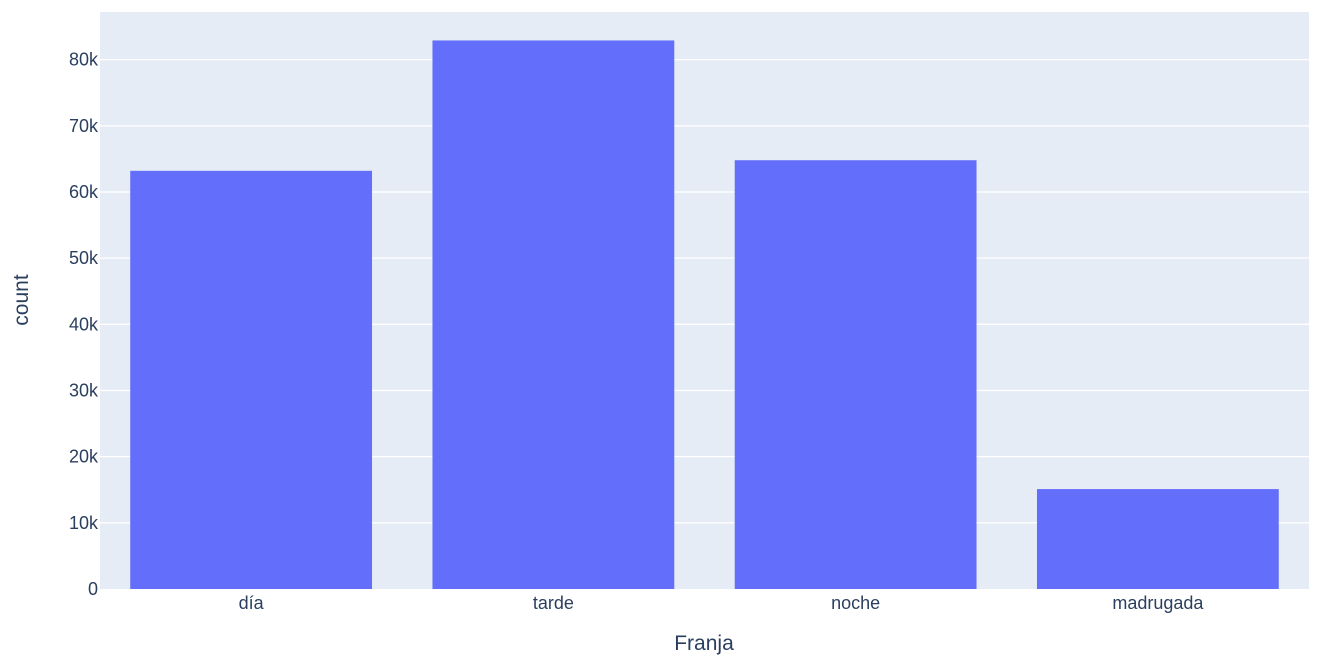 This screenshot has height=670, width=1328. What do you see at coordinates (704, 643) in the screenshot?
I see `x-axis-title: Franja` at bounding box center [704, 643].